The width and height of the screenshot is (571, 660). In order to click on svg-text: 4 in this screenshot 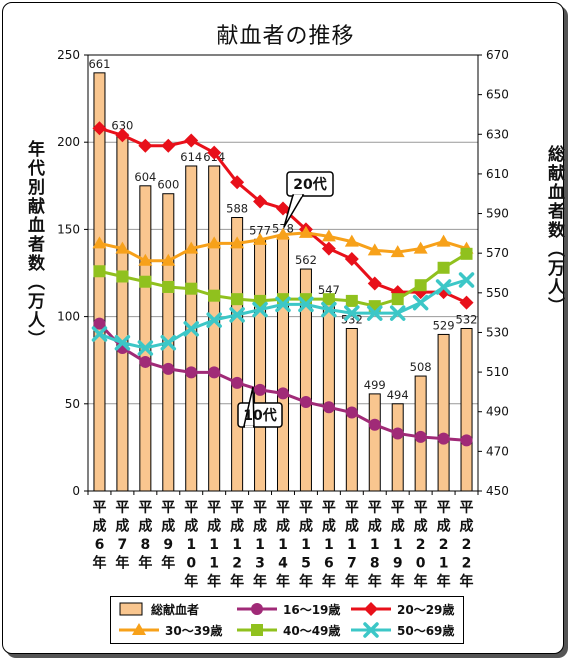, I will do `click(283, 564)`.